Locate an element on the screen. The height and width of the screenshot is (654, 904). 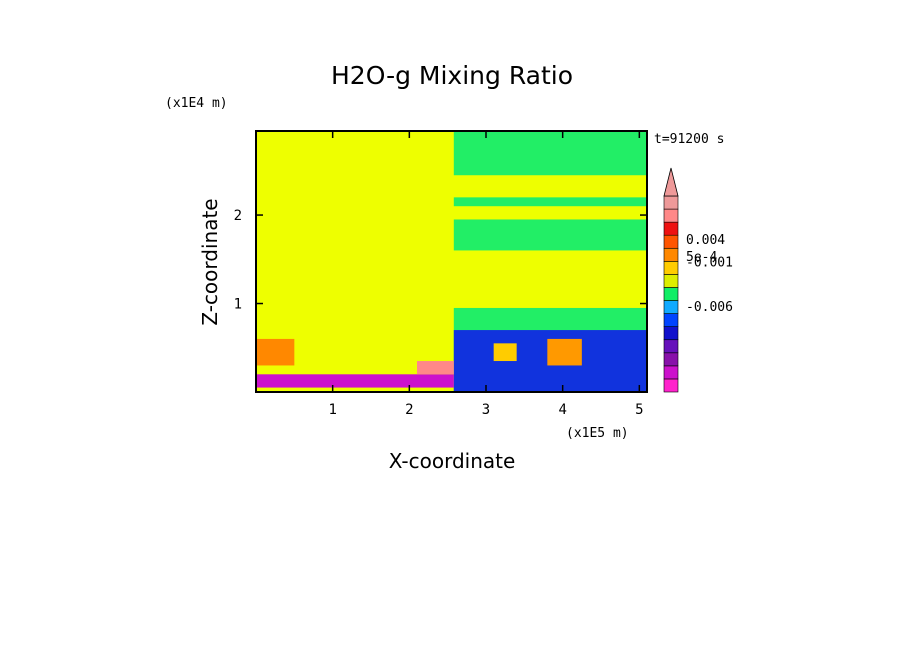
y-tick-label: 2 is located at coordinates (238, 216).